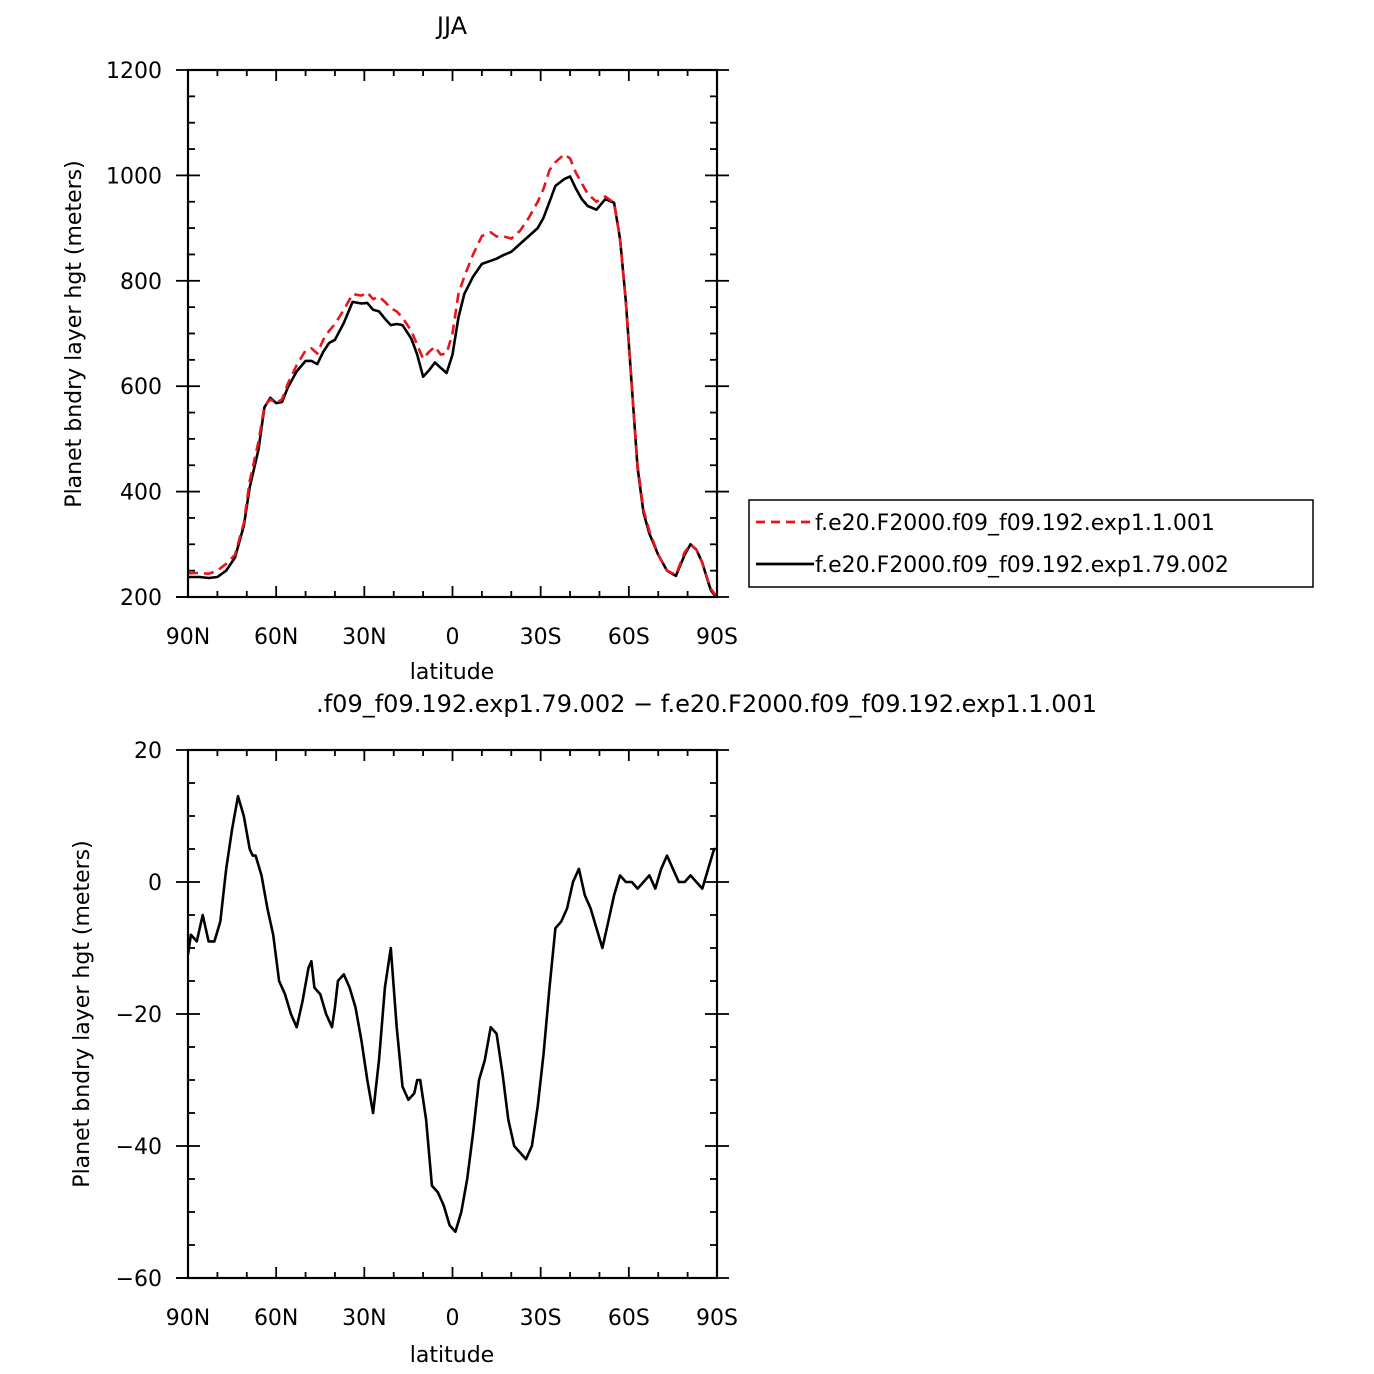 Image resolution: width=1374 pixels, height=1374 pixels. Describe the element at coordinates (139, 1279) in the screenshot. I see `bottom-y-tick-label: −60` at that location.